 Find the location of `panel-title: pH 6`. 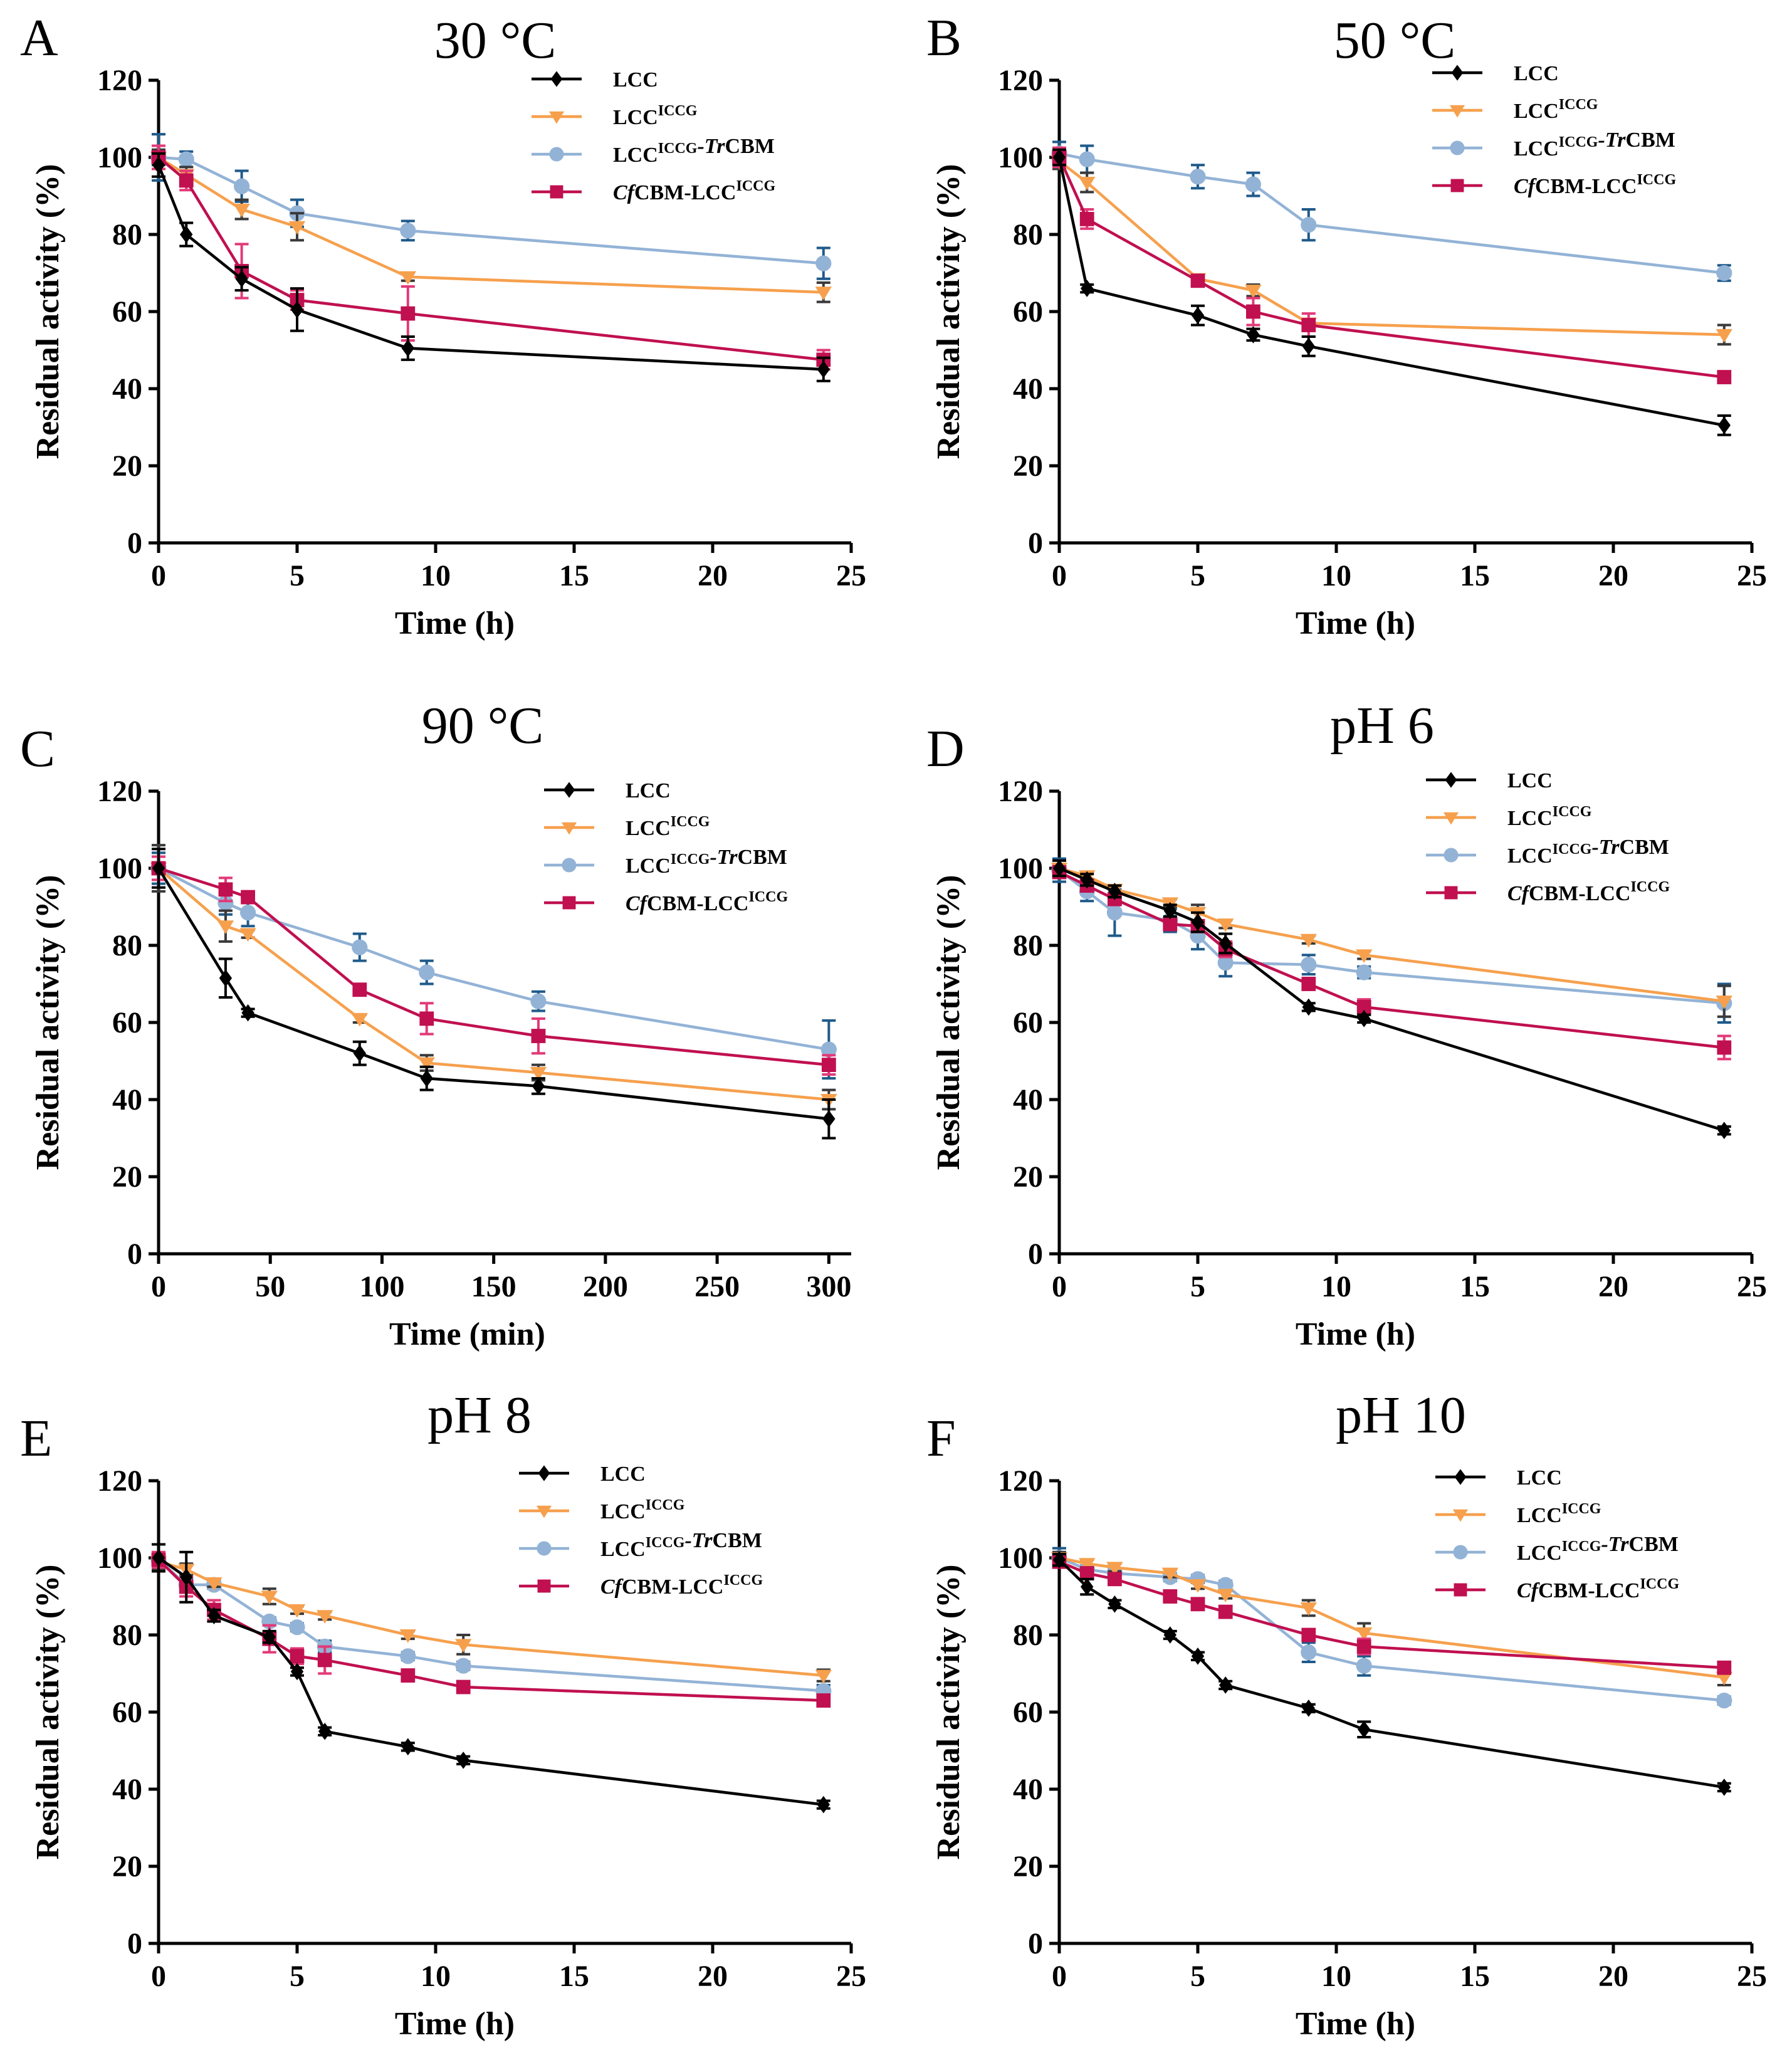

panel-title: pH 6 is located at coordinates (1382, 725).